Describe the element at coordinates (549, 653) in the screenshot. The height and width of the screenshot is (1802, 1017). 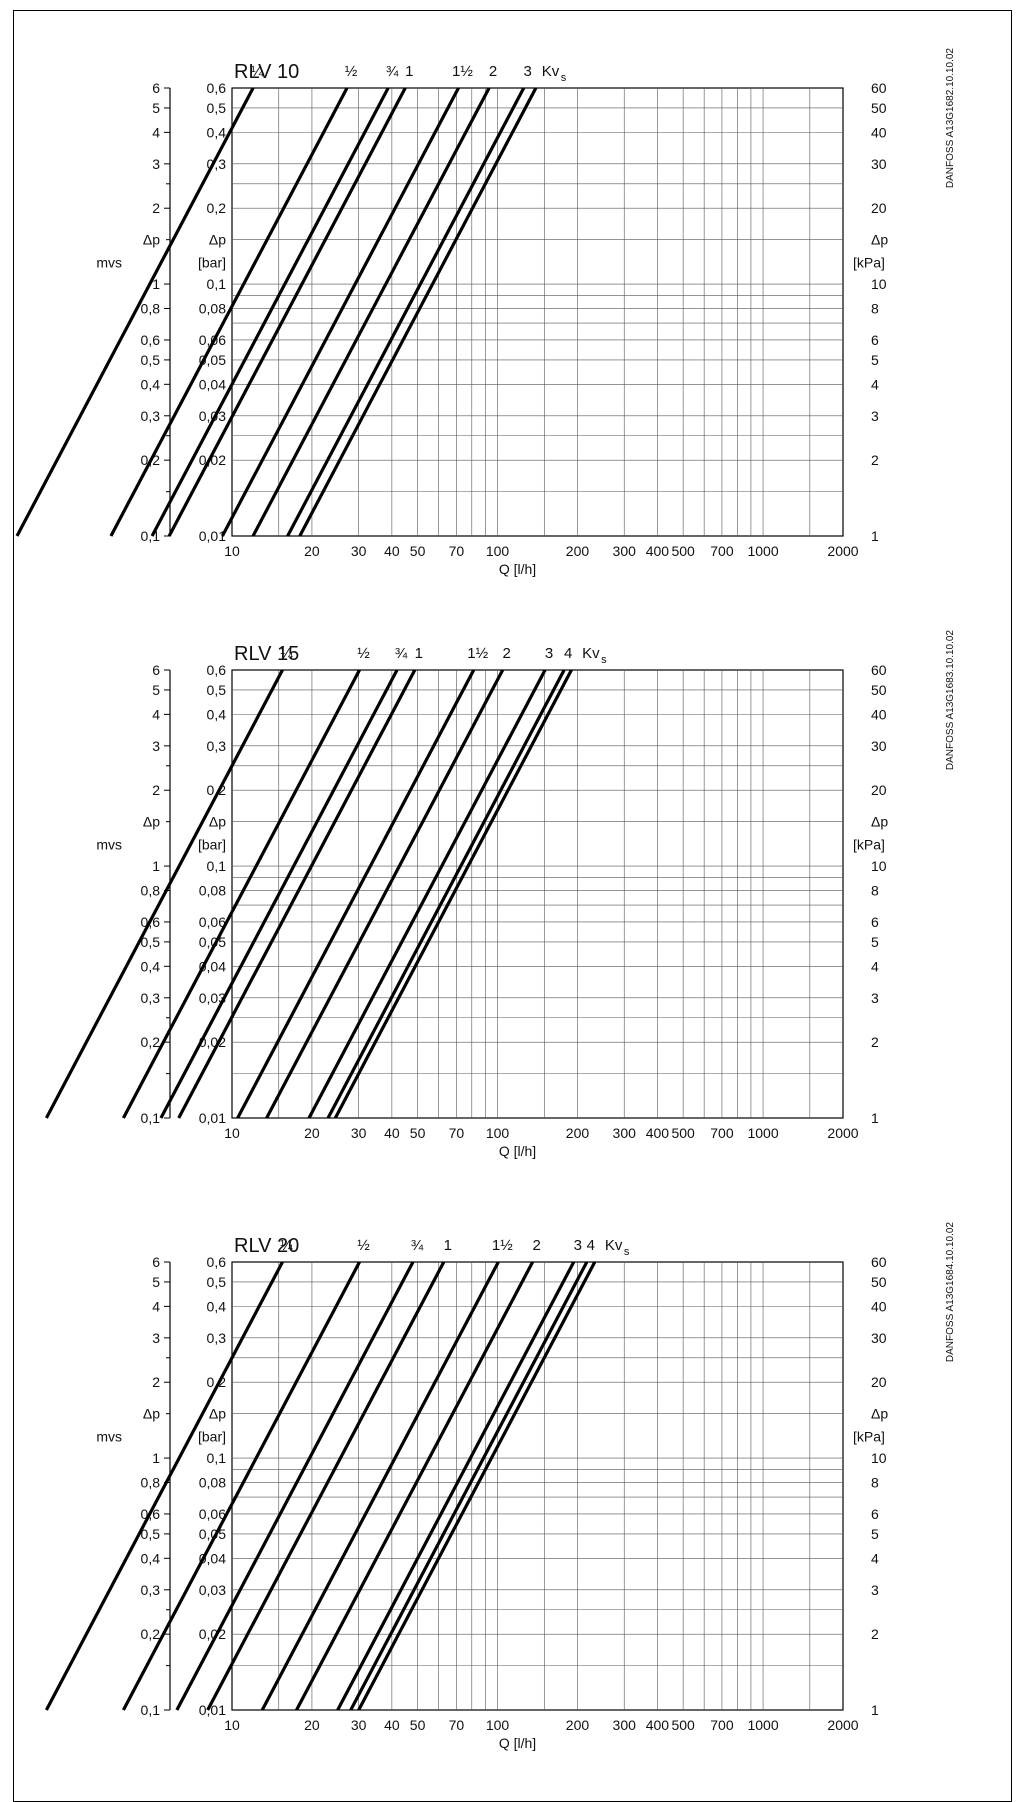
I see `series-label: 3` at that location.